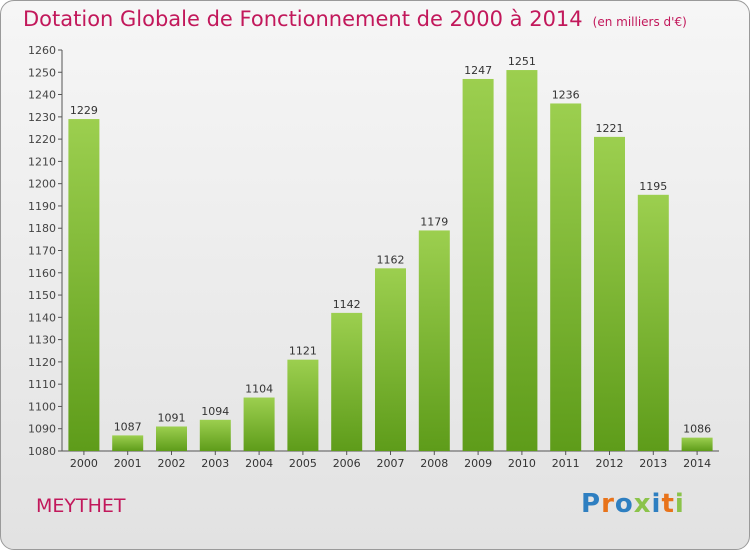 The height and width of the screenshot is (550, 750). Describe the element at coordinates (42, 406) in the screenshot. I see `y-tick-label: 1100` at that location.